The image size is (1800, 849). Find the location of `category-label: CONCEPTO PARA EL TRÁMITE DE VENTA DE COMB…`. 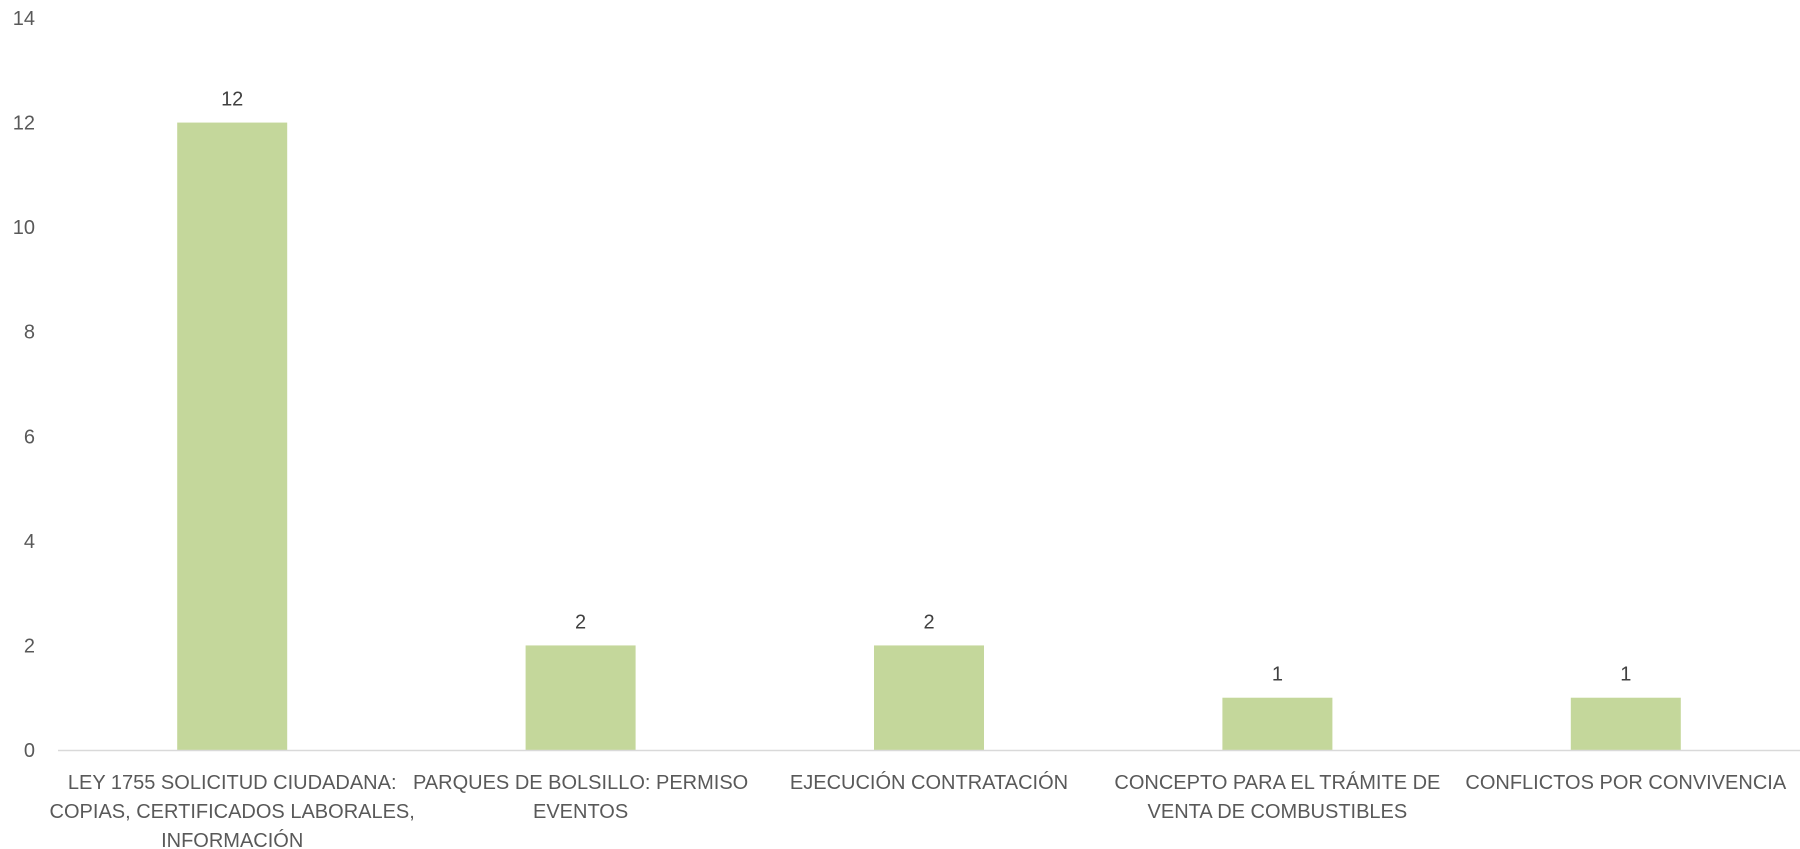

category-label: CONCEPTO PARA EL TRÁMITE DE VENTA DE COMB… is located at coordinates (1277, 797).